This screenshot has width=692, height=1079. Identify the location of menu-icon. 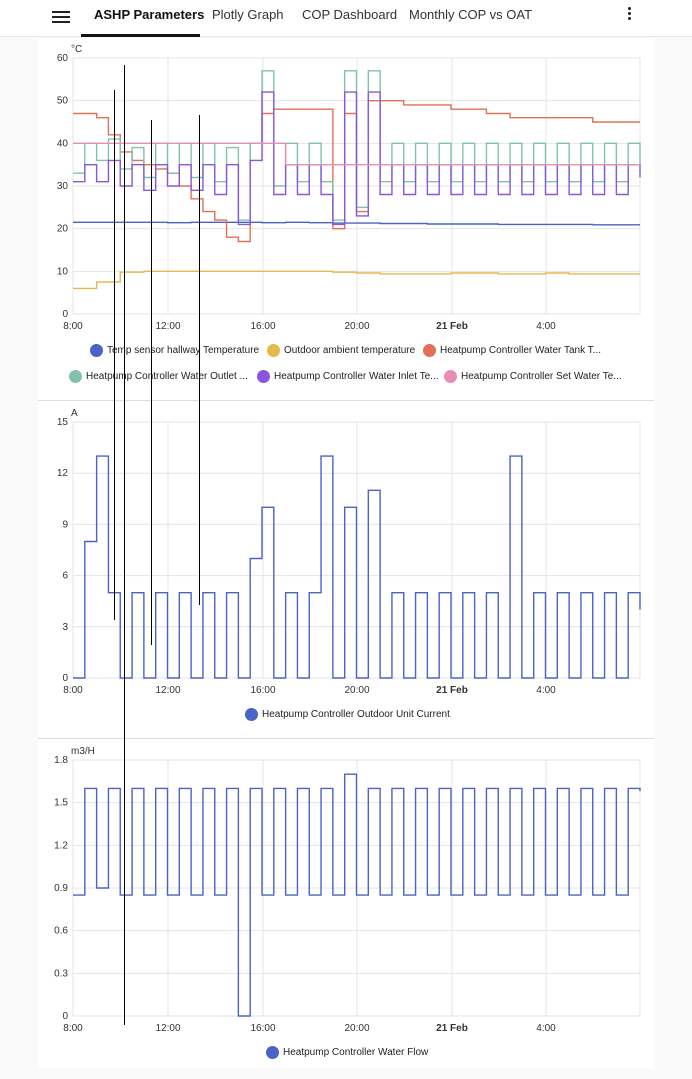
(61, 16).